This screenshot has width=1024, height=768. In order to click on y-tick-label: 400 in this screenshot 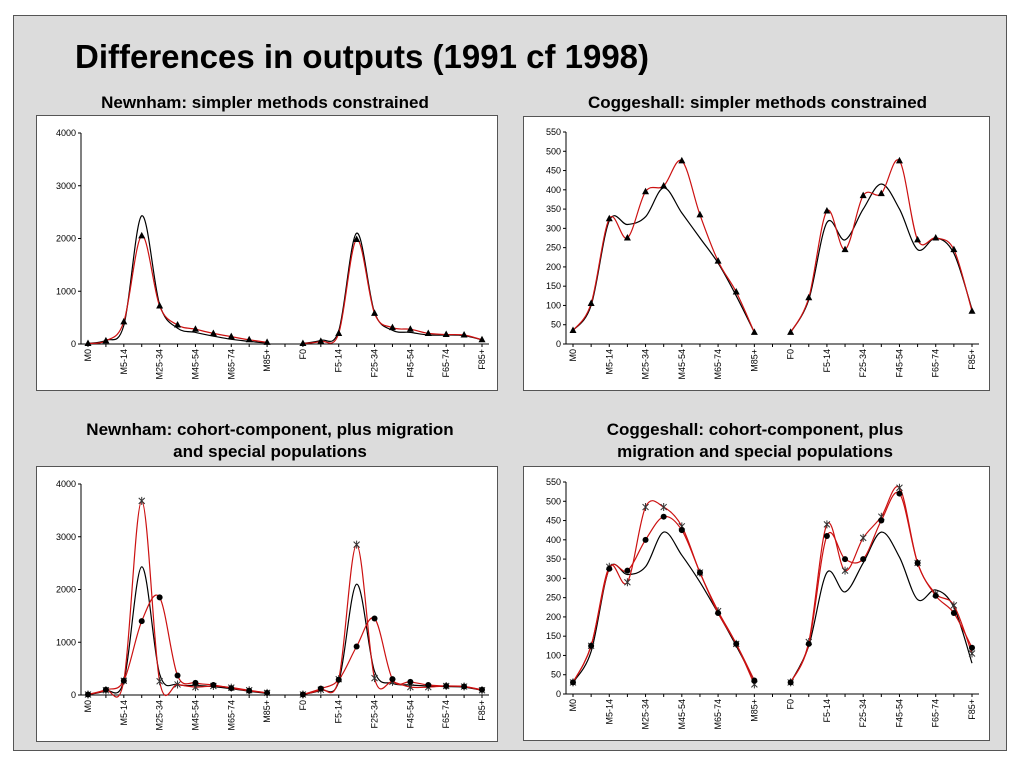, I will do `click(553, 540)`.